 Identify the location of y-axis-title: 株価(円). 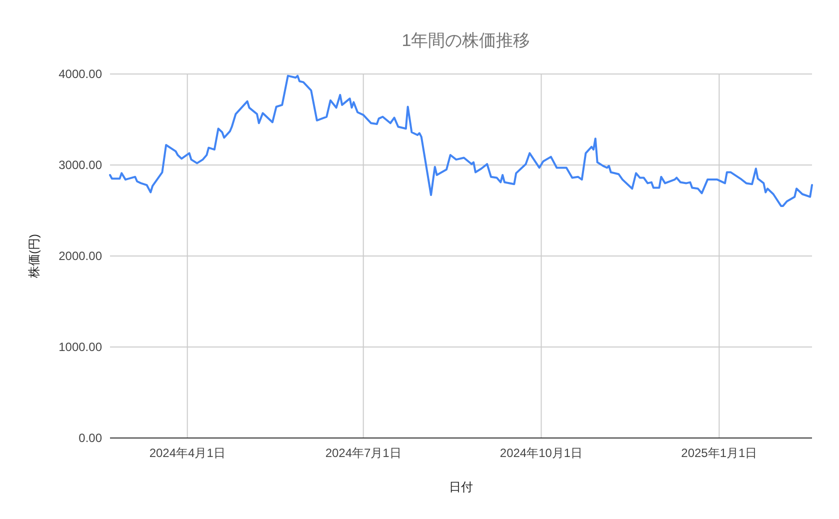
(34, 256).